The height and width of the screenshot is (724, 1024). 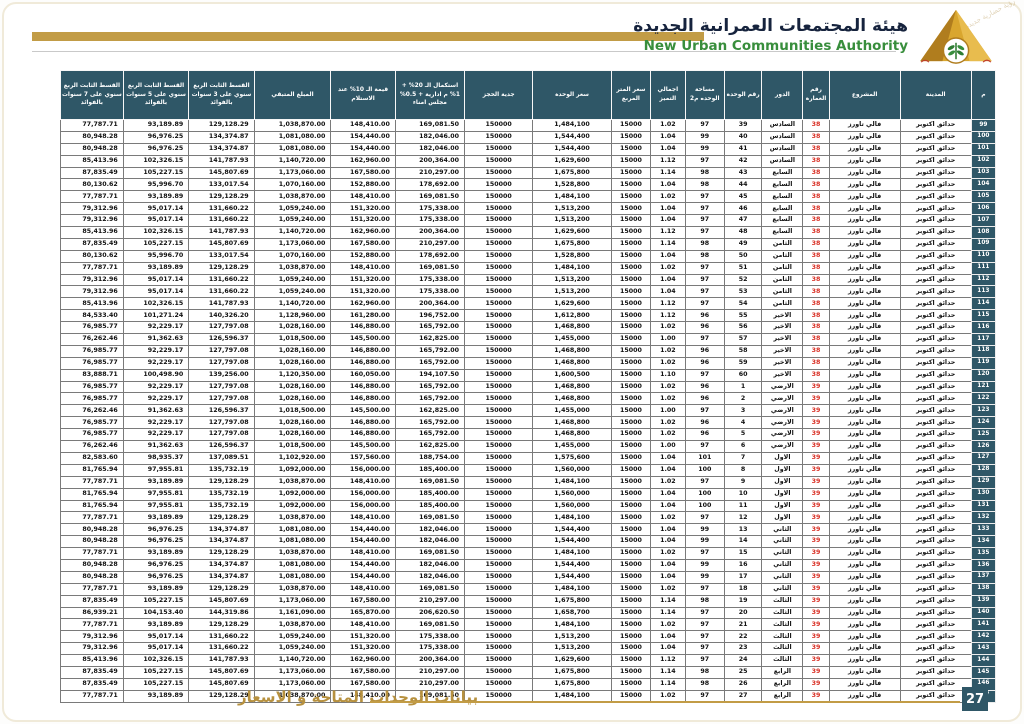 I want to click on cell-premium-total: 1.04, so click(x=668, y=280).